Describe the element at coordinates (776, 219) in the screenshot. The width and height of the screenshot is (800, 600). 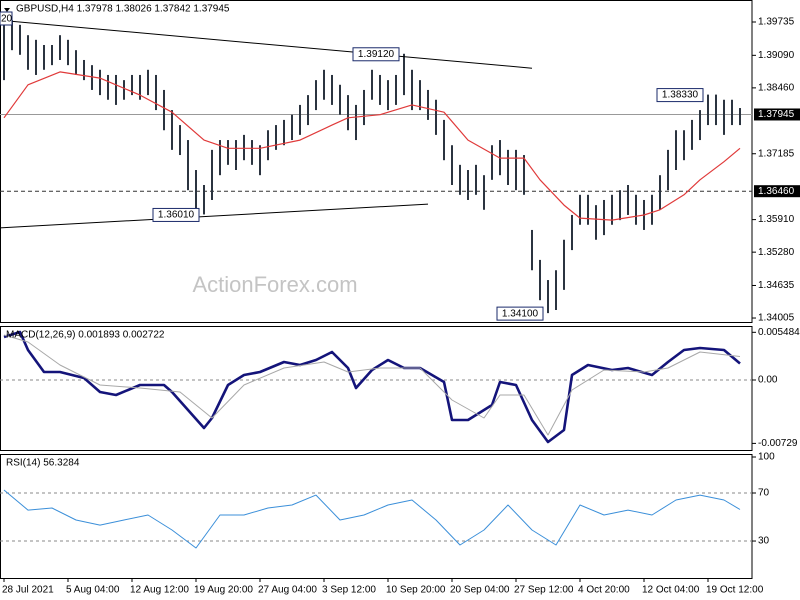
I see `y-tick-label: 1.35910` at that location.